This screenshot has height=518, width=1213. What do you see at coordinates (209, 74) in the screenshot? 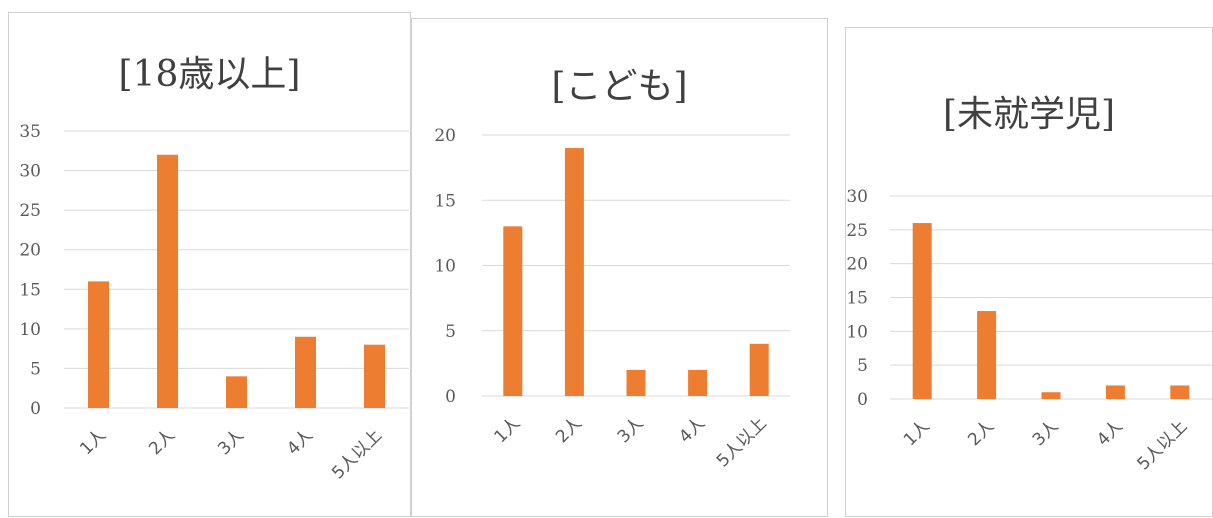
I see `chart-title: [18歳以上]` at bounding box center [209, 74].